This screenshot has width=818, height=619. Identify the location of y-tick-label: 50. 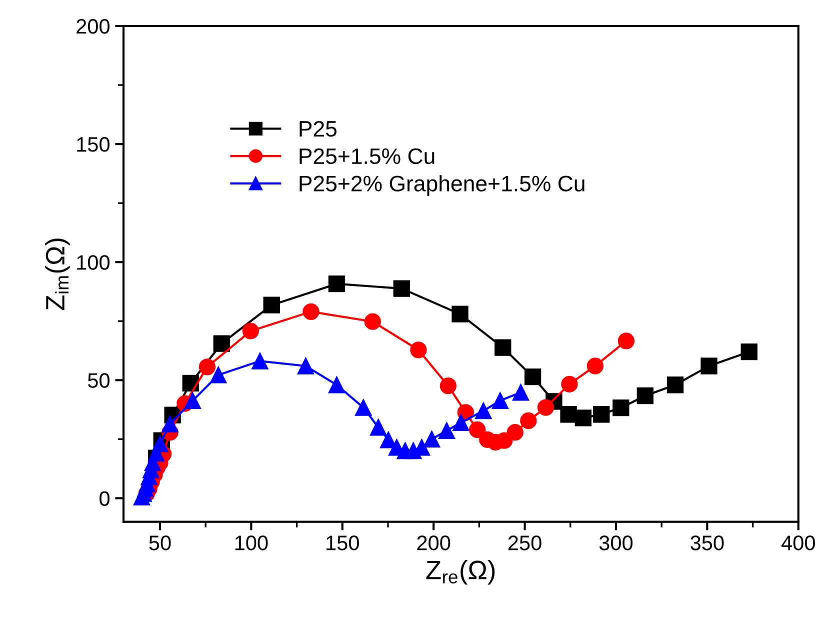
(99, 380).